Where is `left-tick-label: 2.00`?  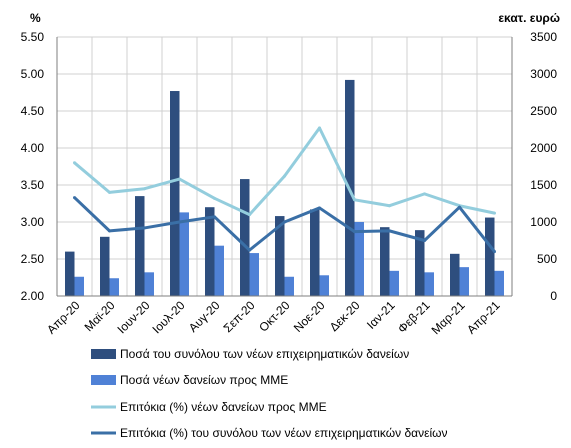 left-tick-label: 2.00 is located at coordinates (33, 296).